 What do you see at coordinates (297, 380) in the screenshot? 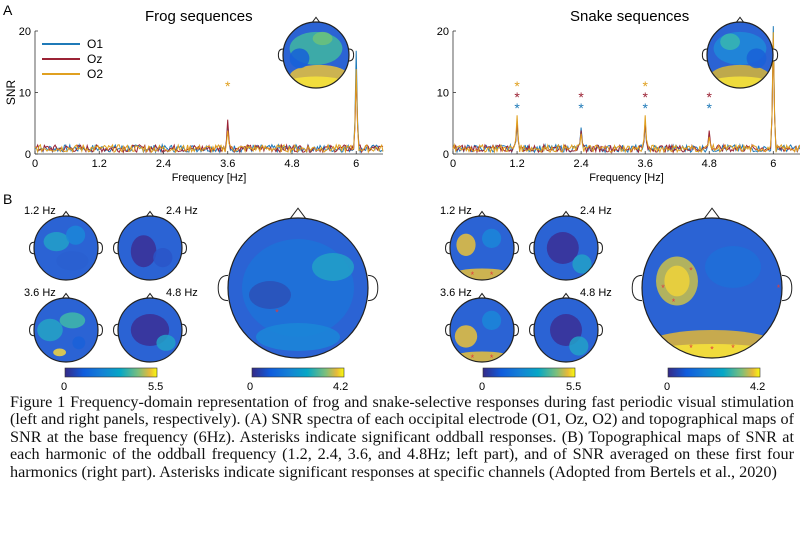
I see `frog-large-colorbar: 0 4.2` at bounding box center [297, 380].